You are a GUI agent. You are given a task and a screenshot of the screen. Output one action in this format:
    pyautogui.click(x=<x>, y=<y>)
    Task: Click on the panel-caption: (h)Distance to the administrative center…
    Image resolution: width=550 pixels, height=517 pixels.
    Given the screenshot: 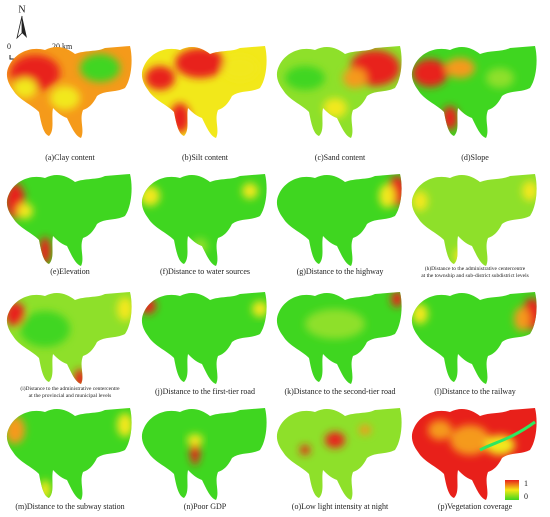 What is the action you would take?
    pyautogui.click(x=475, y=268)
    